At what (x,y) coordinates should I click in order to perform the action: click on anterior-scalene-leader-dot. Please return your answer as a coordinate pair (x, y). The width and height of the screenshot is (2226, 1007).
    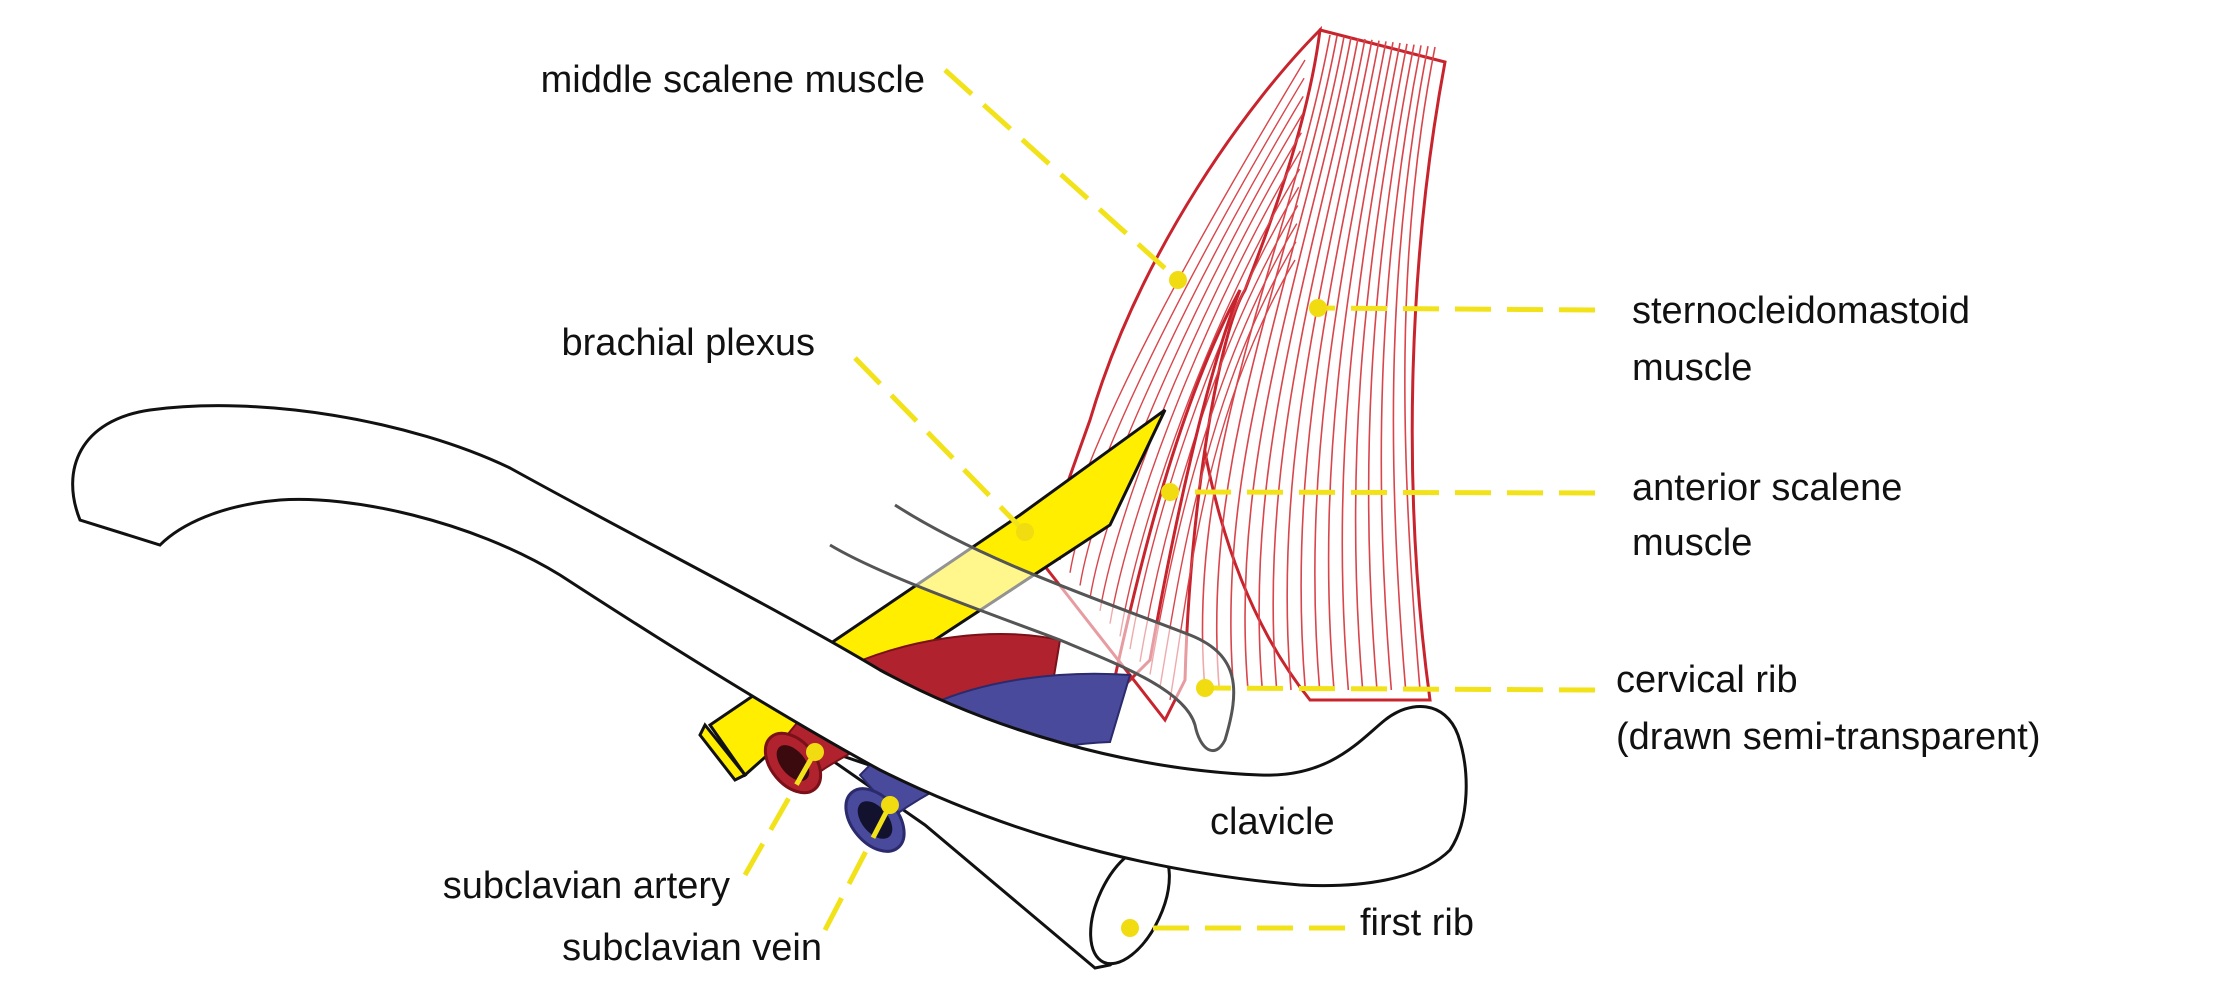
    Looking at the image, I should click on (1170, 492).